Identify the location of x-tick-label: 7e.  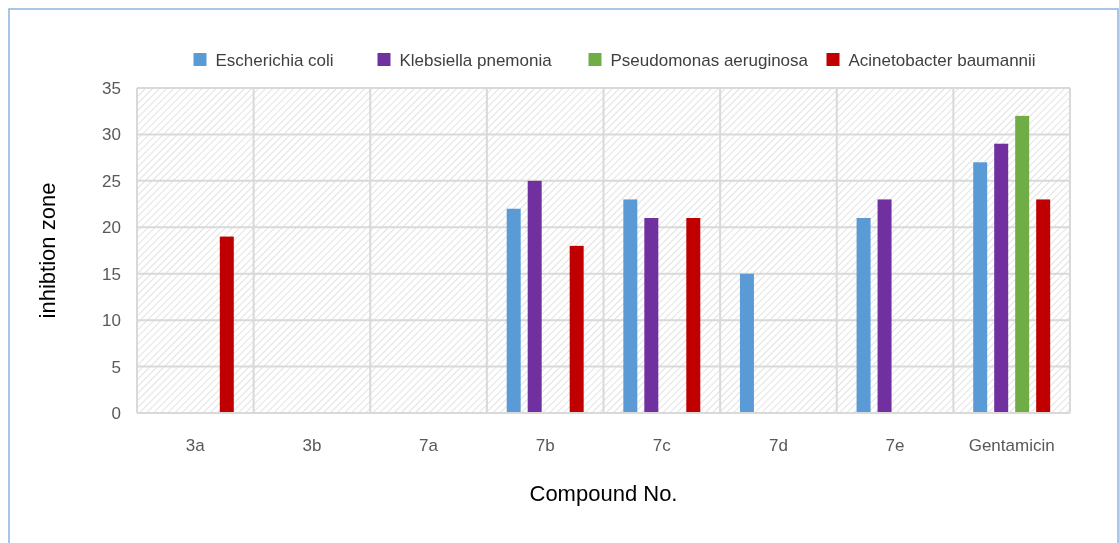
(895, 445).